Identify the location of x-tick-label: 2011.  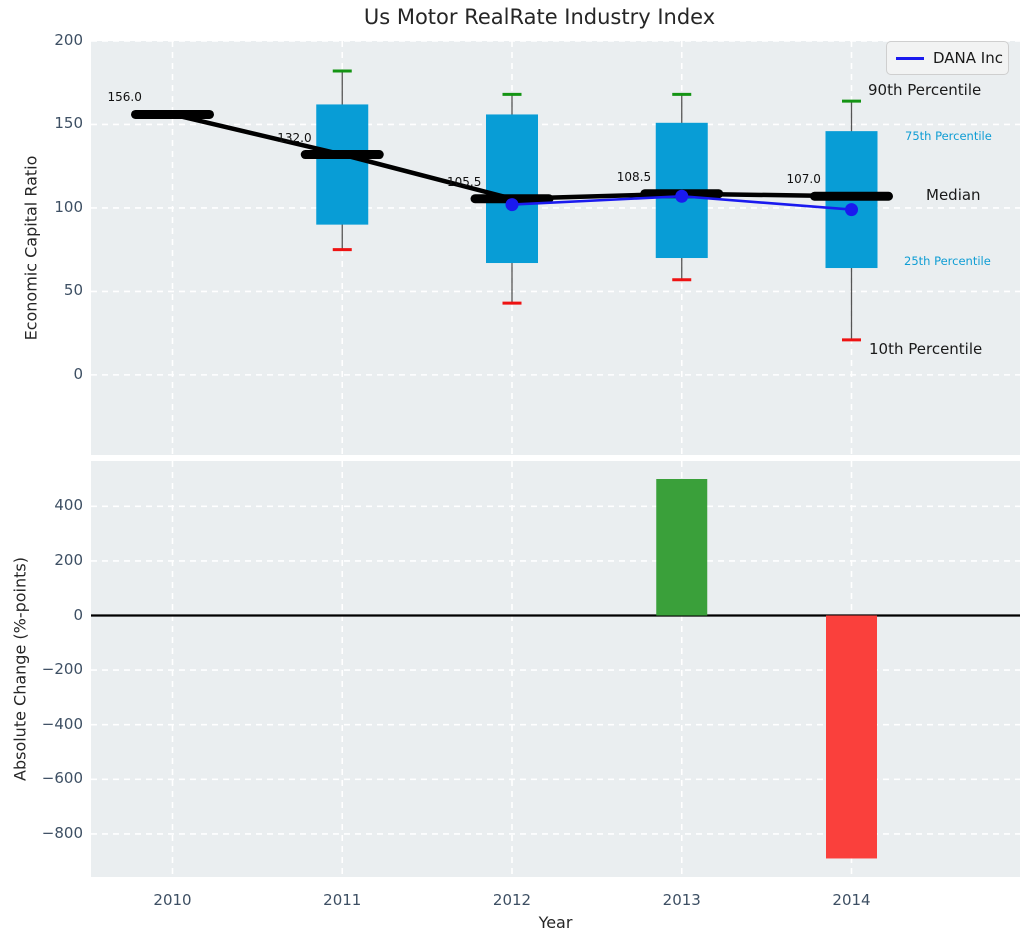
(342, 900).